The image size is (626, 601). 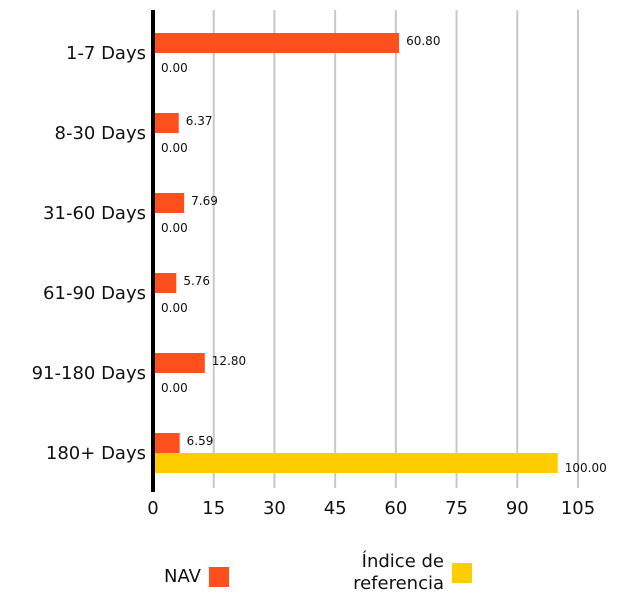 What do you see at coordinates (204, 201) in the screenshot?
I see `data-label: 7.69` at bounding box center [204, 201].